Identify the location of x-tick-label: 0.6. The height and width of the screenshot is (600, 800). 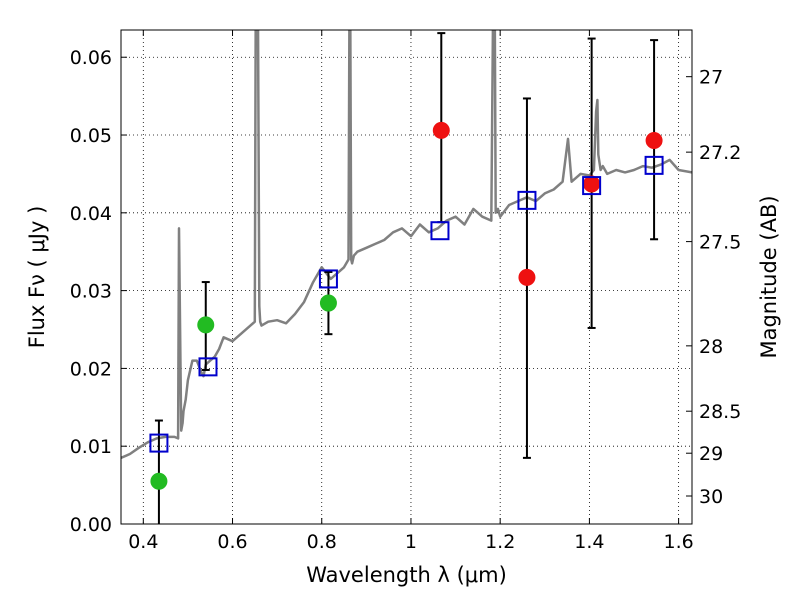
(232, 542).